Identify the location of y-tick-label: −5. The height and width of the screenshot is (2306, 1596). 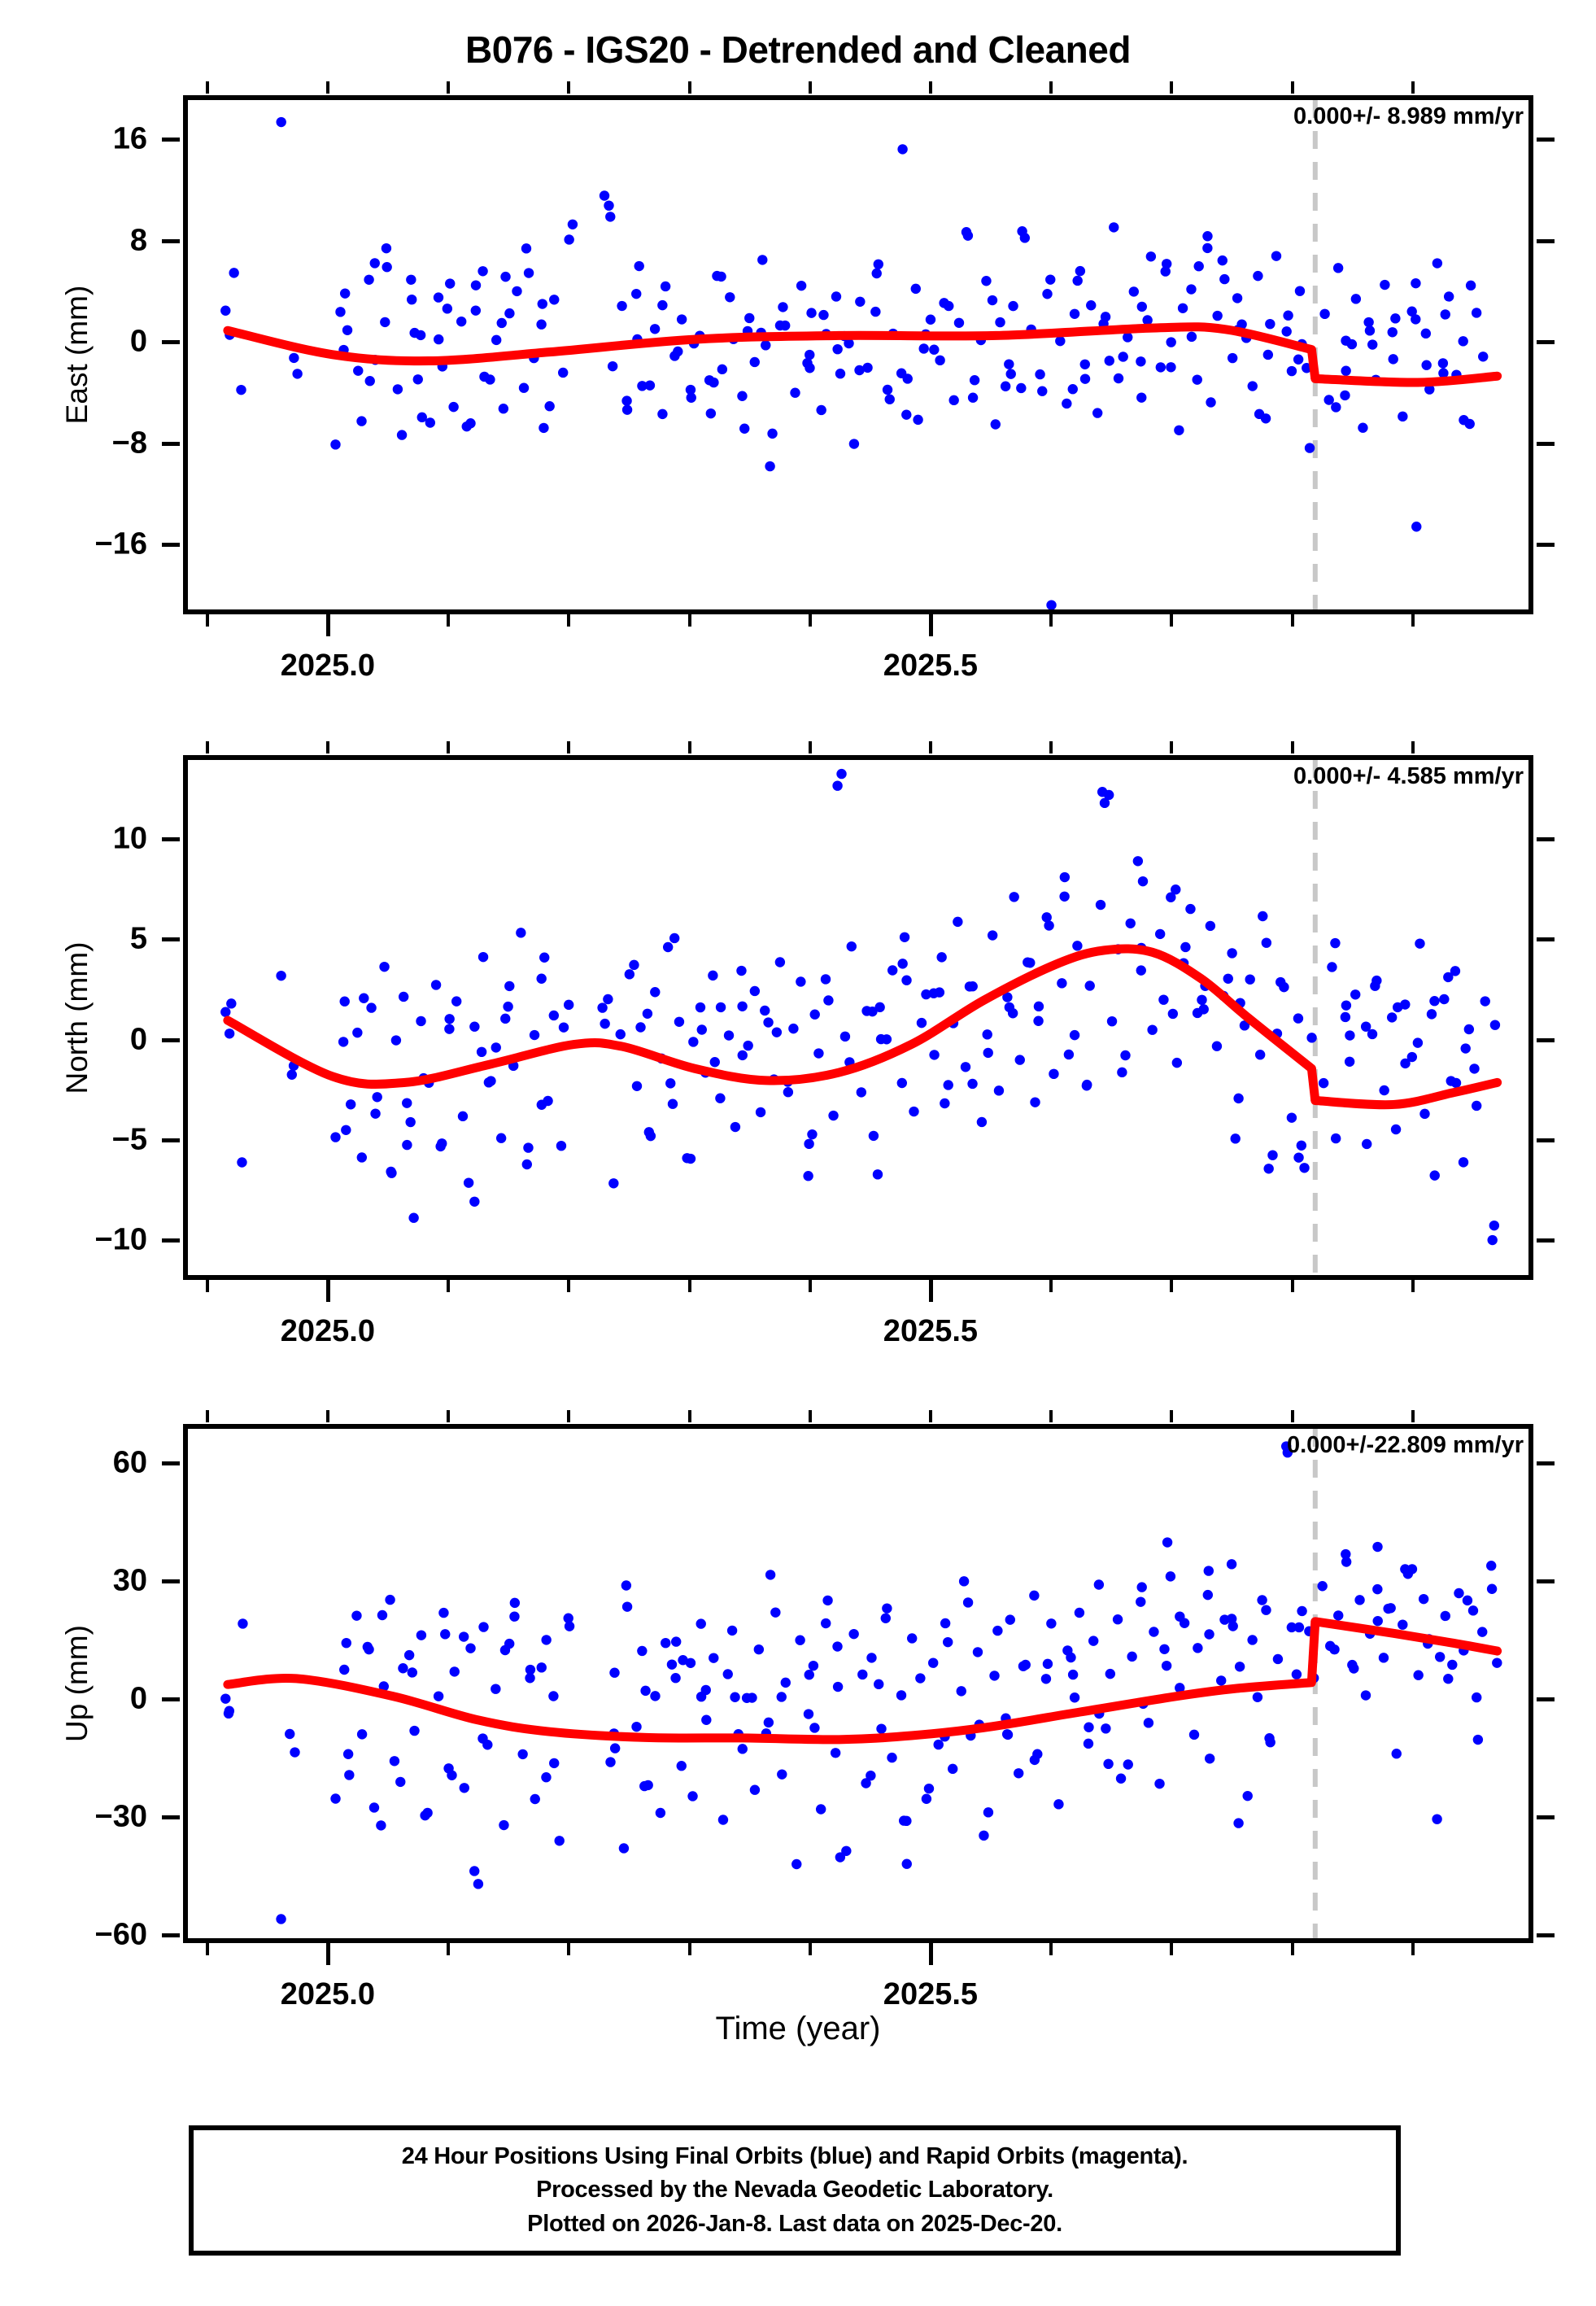
(129, 1139).